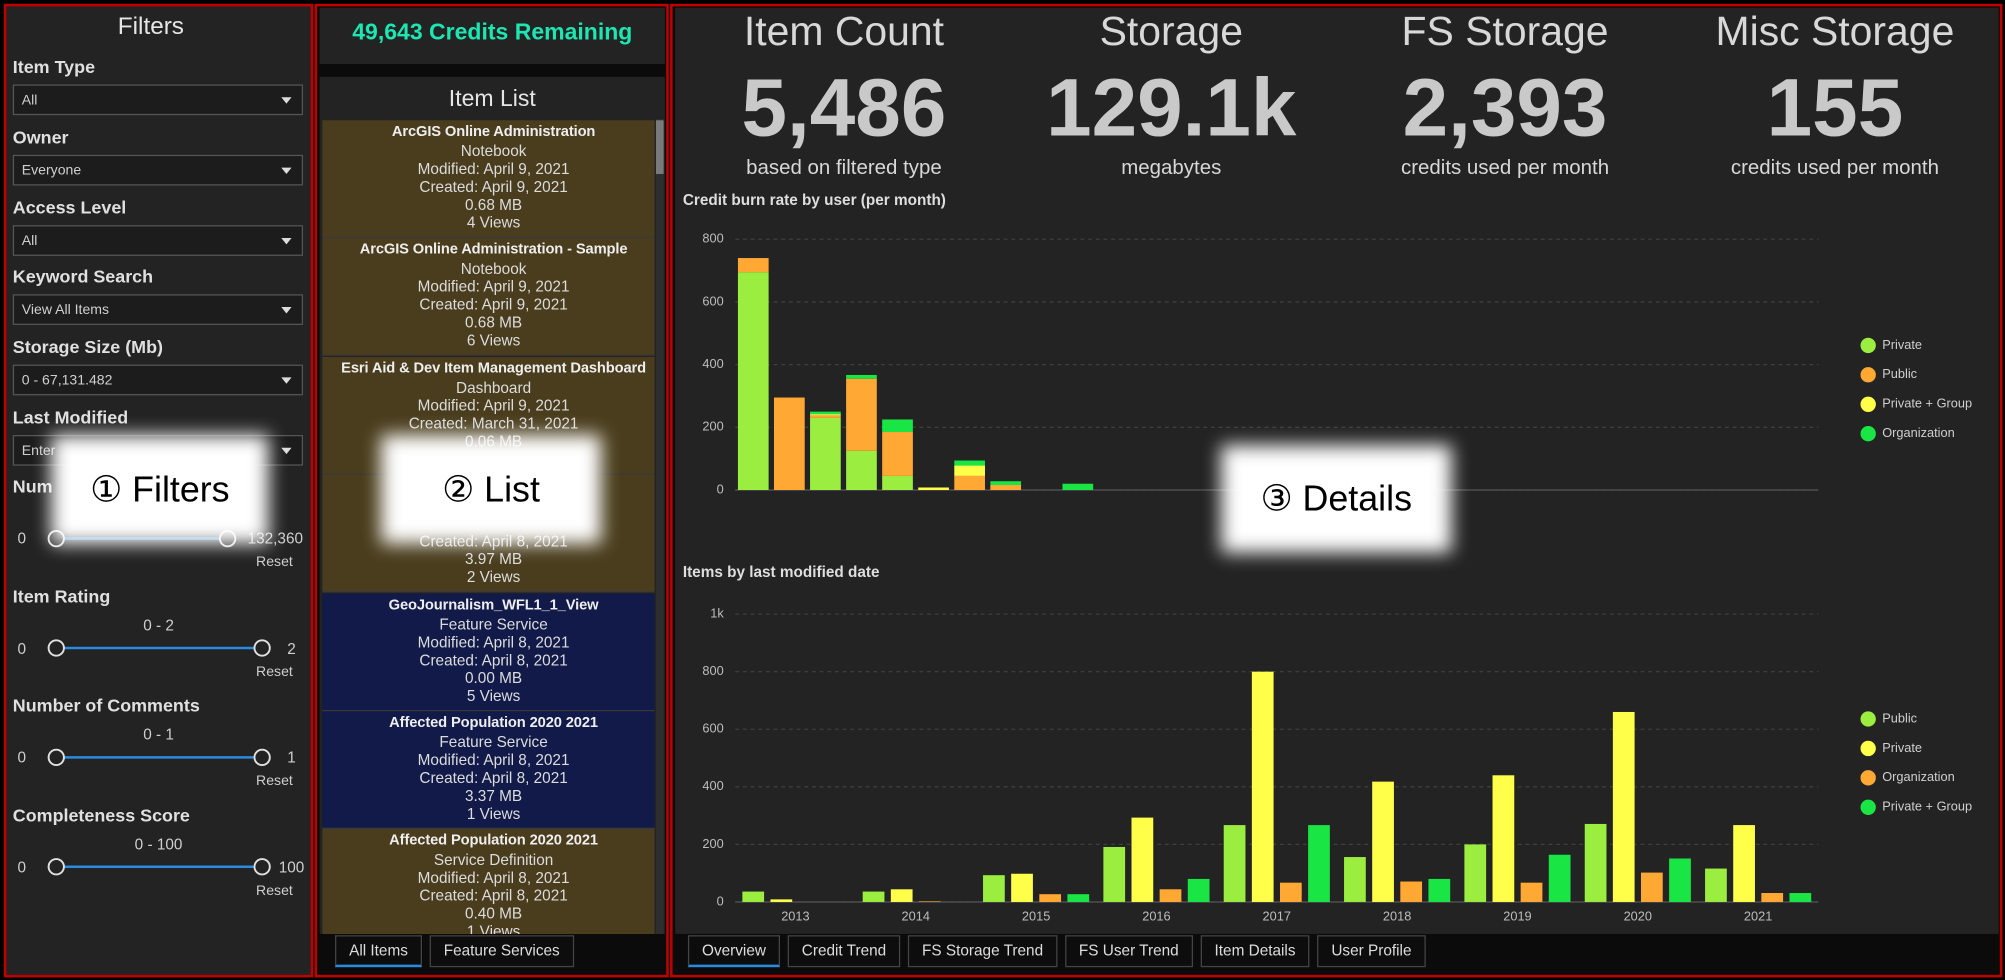 The width and height of the screenshot is (2005, 980). Describe the element at coordinates (1835, 30) in the screenshot. I see `kpi-title: Misc Storage` at that location.